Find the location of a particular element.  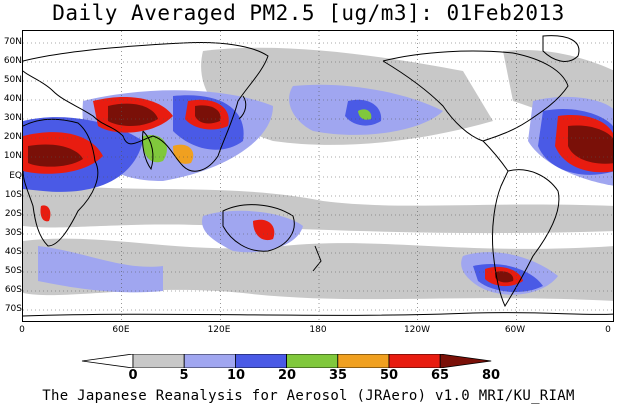

field-80-china is located at coordinates (208, 114).